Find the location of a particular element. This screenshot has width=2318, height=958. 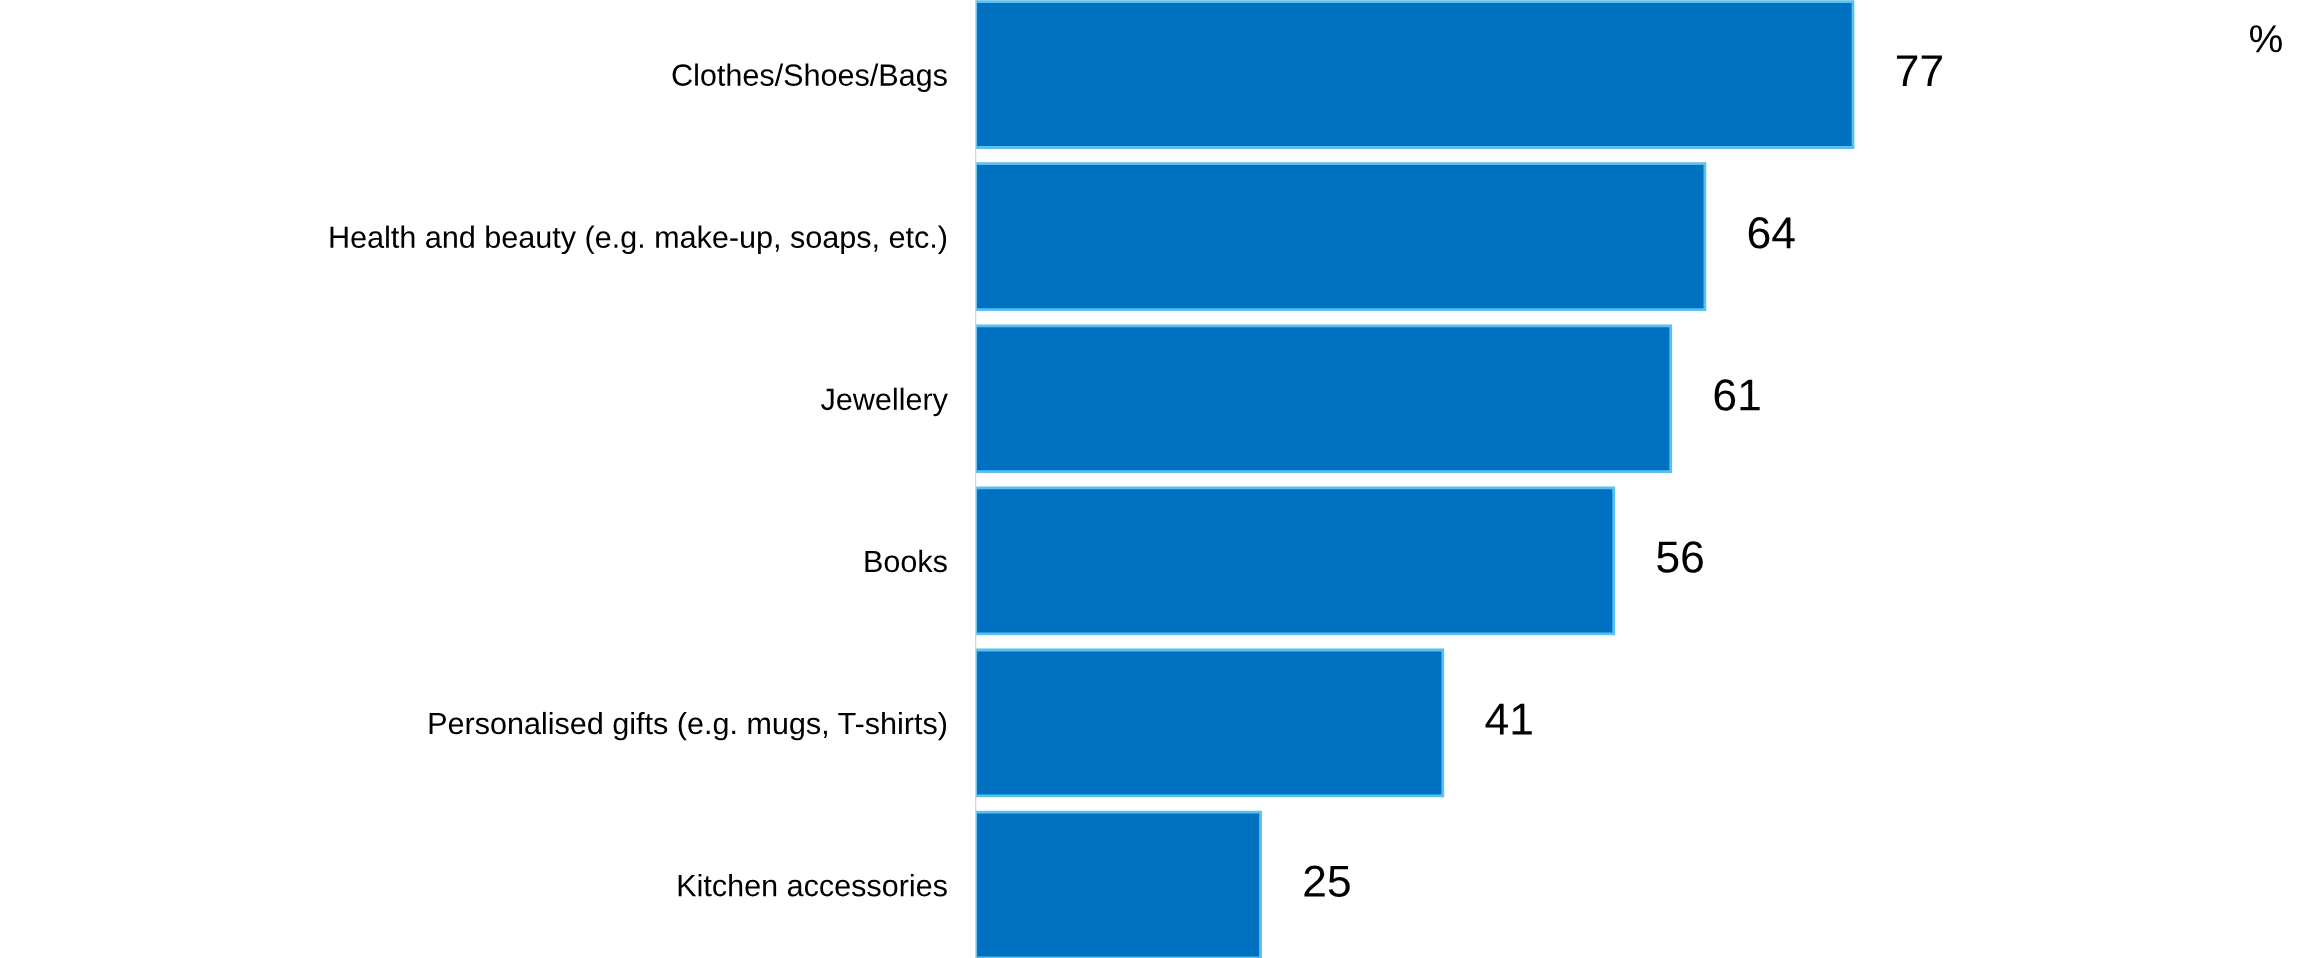

y-tick-label: Personalised gifts (e.g. mugs, T-shirts) is located at coordinates (688, 726).